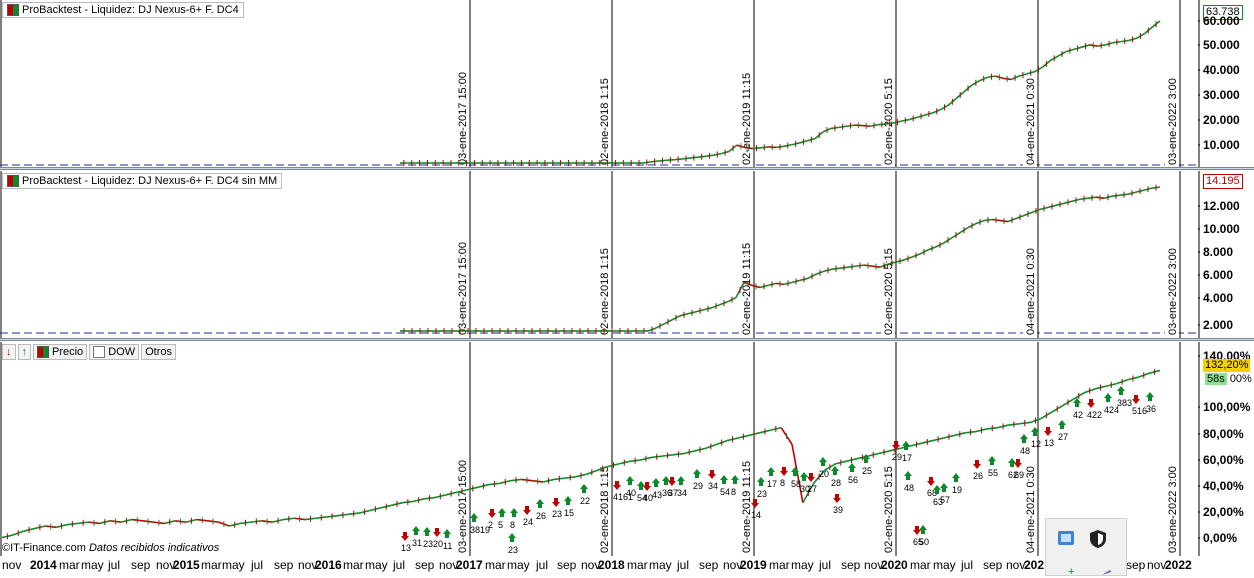 The height and width of the screenshot is (578, 1254). Describe the element at coordinates (353, 565) in the screenshot. I see `x-axis-month-label: mar` at that location.